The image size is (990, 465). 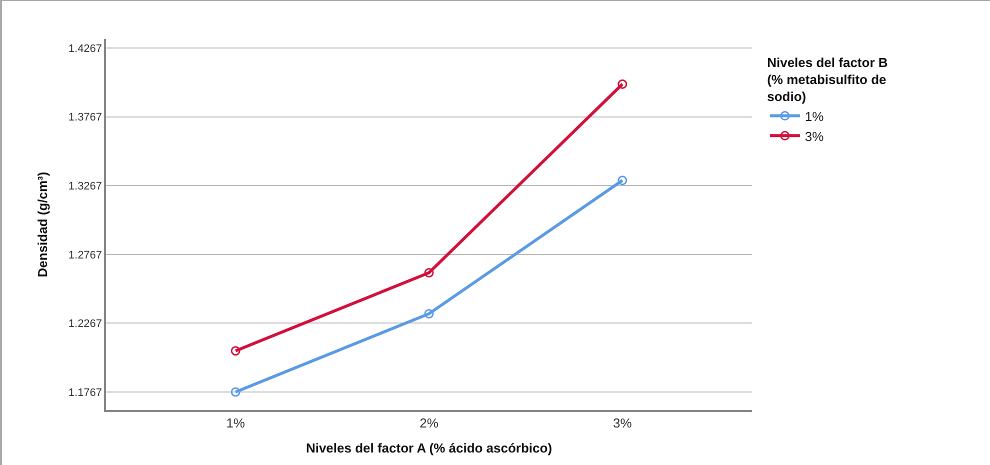 I want to click on y-tick-label: 1.2767, so click(x=85, y=255).